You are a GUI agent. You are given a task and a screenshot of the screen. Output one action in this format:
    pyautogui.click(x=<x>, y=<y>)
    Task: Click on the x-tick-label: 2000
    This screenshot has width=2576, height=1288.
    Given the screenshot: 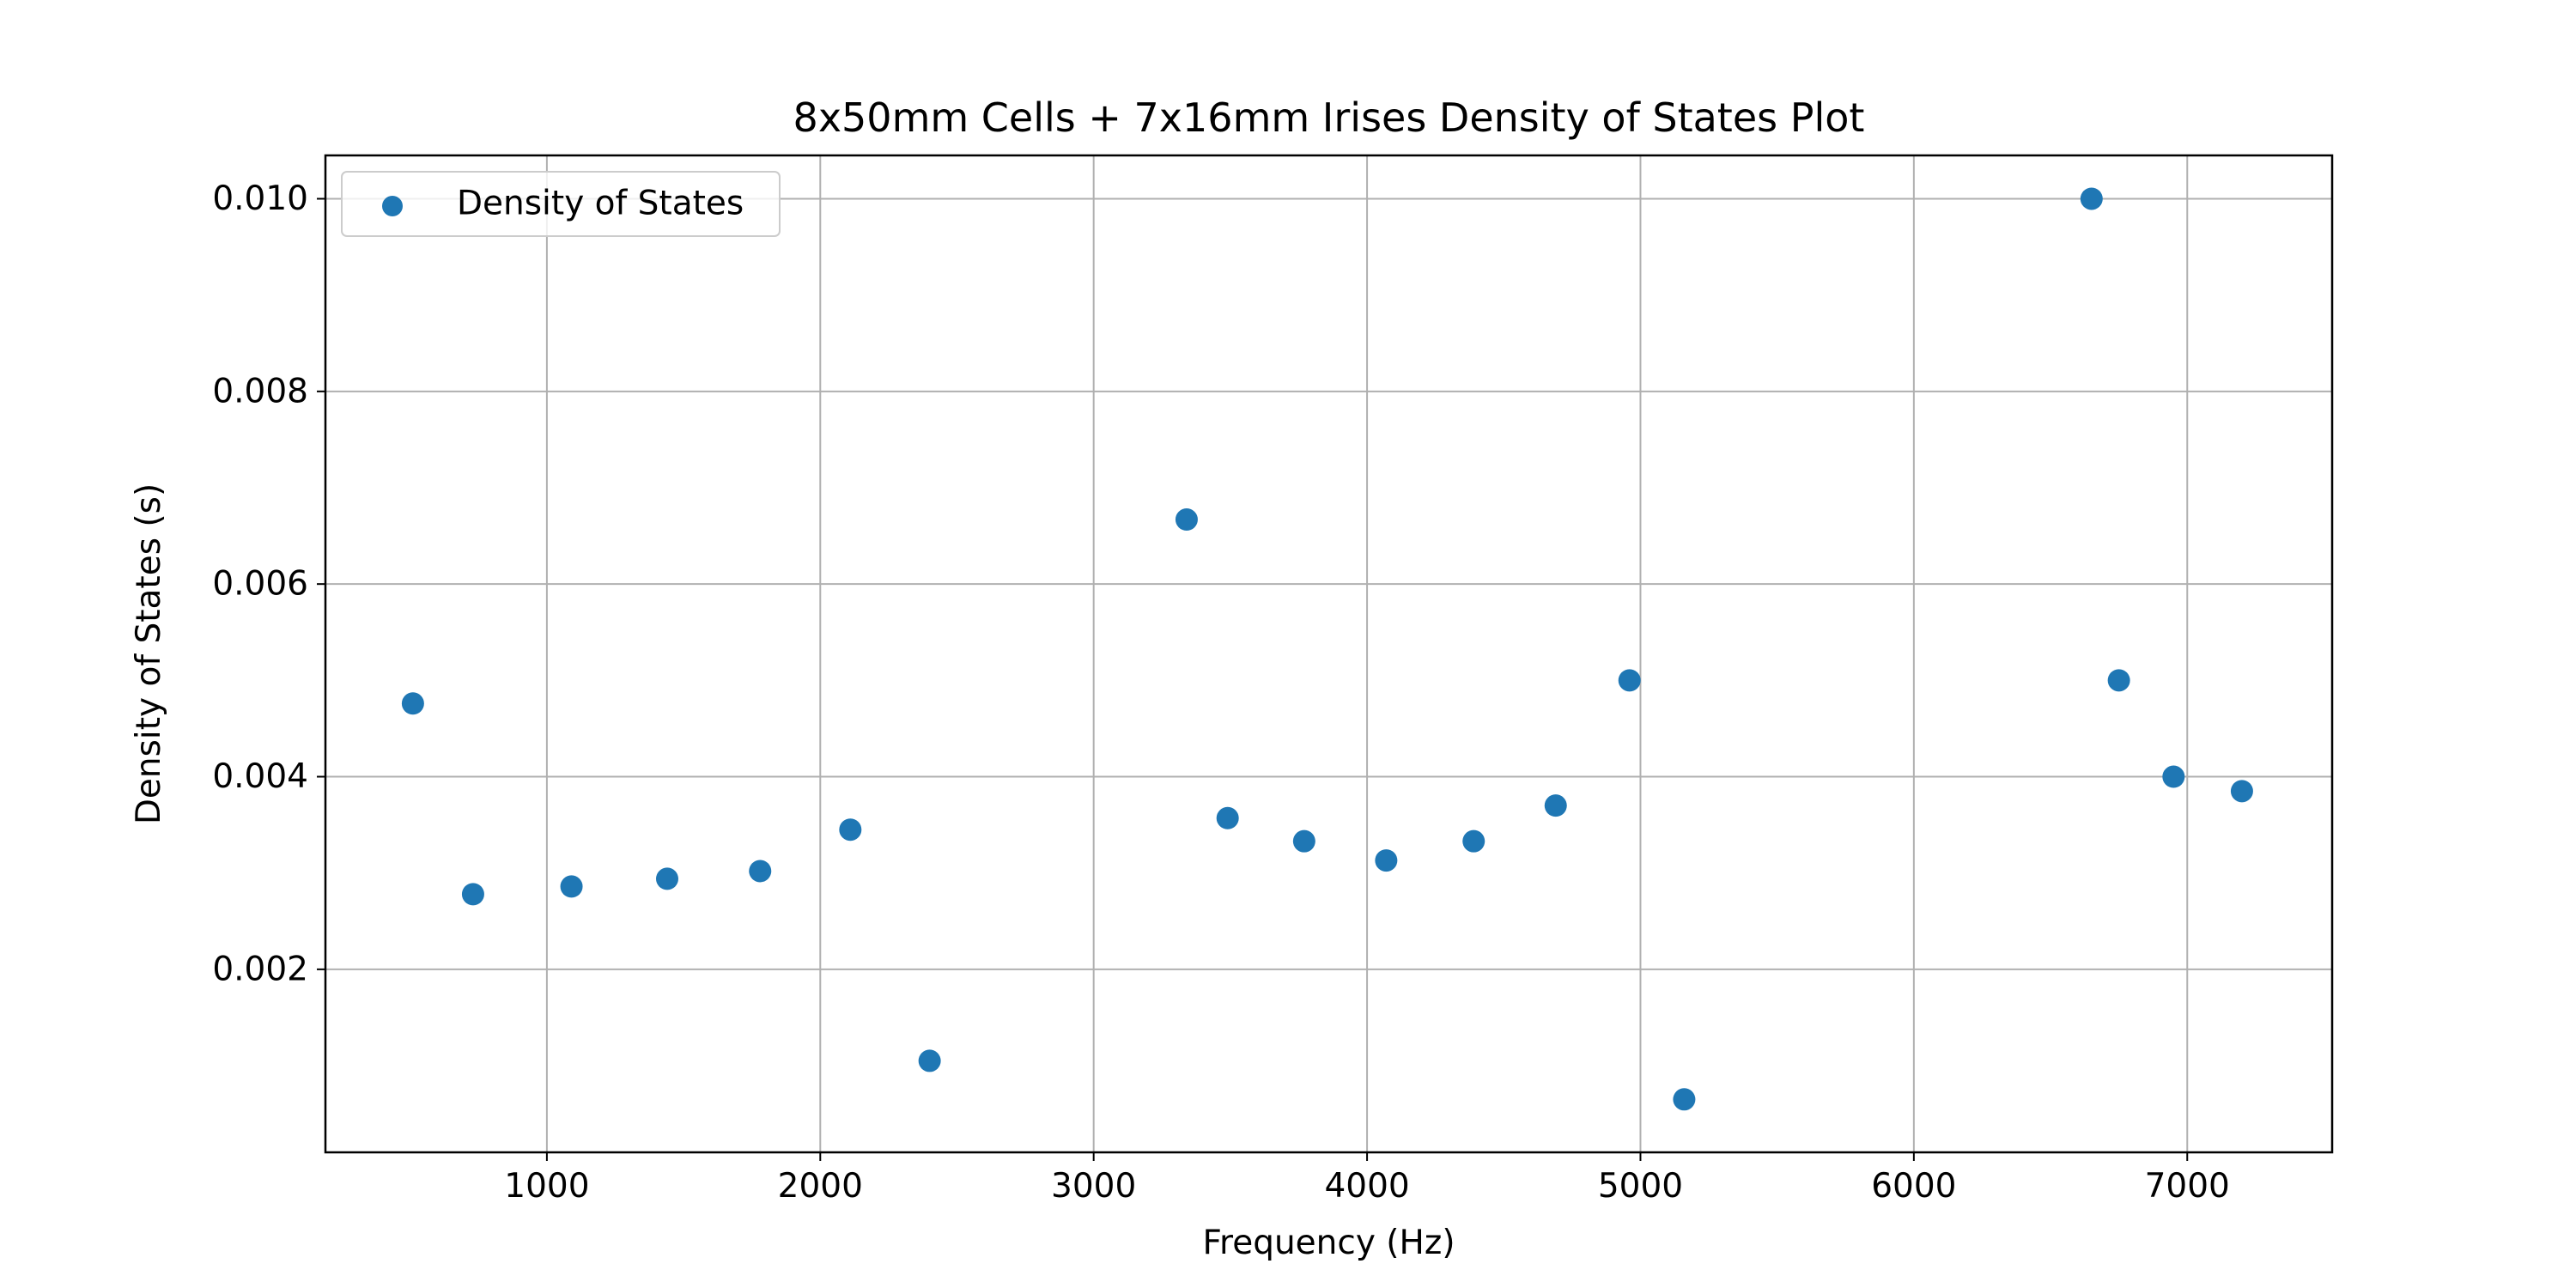 What is the action you would take?
    pyautogui.click(x=821, y=1186)
    